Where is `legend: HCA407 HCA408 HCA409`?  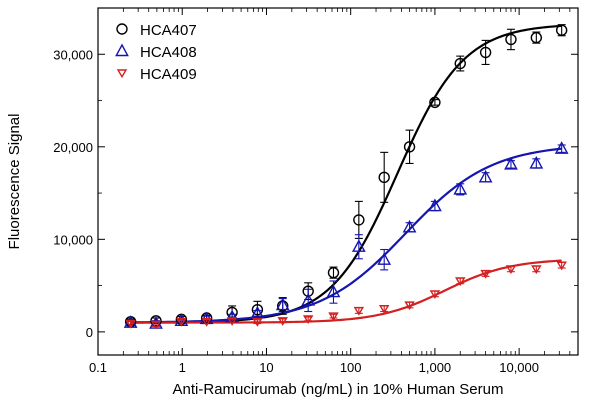
legend: HCA407 HCA408 HCA409 is located at coordinates (156, 52).